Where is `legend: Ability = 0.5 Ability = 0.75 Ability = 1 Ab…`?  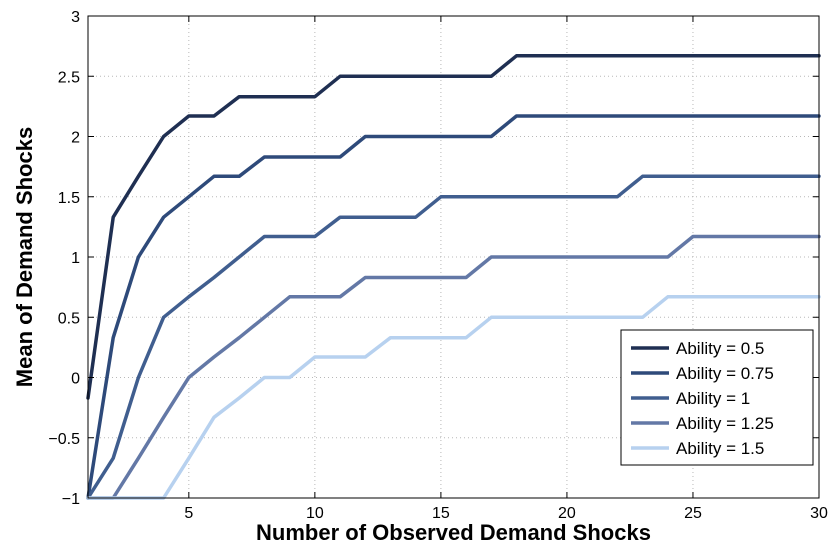 legend: Ability = 0.5 Ability = 0.75 Ability = 1 Ab… is located at coordinates (717, 397).